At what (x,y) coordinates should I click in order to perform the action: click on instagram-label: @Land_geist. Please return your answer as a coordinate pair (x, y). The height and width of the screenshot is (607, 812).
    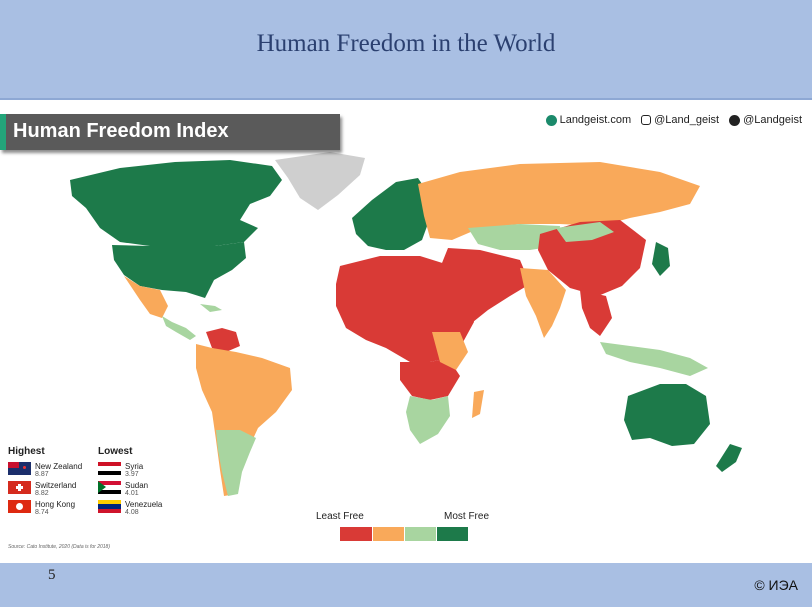
    Looking at the image, I should click on (687, 120).